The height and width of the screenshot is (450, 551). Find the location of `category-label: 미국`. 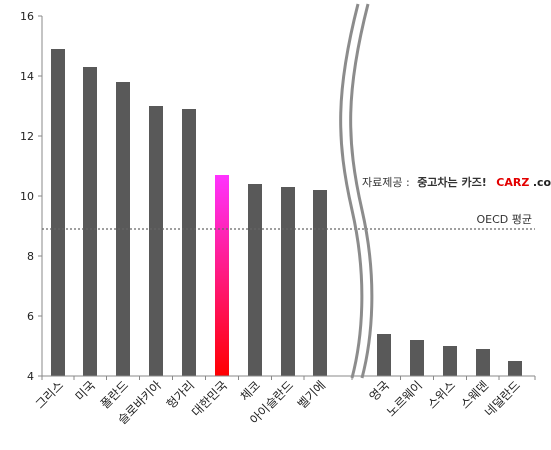

category-label: 미국 is located at coordinates (86, 391).